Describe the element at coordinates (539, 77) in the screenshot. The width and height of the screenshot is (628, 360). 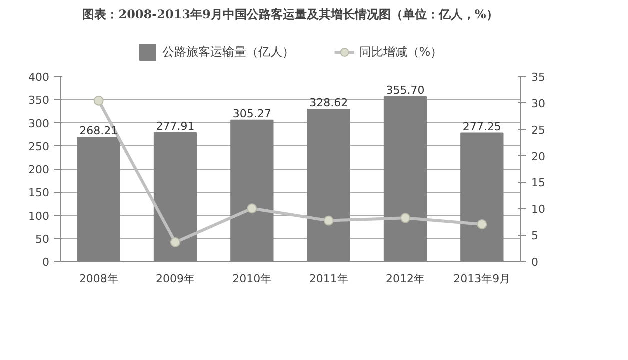
I see `y2-tick-label: 35` at that location.